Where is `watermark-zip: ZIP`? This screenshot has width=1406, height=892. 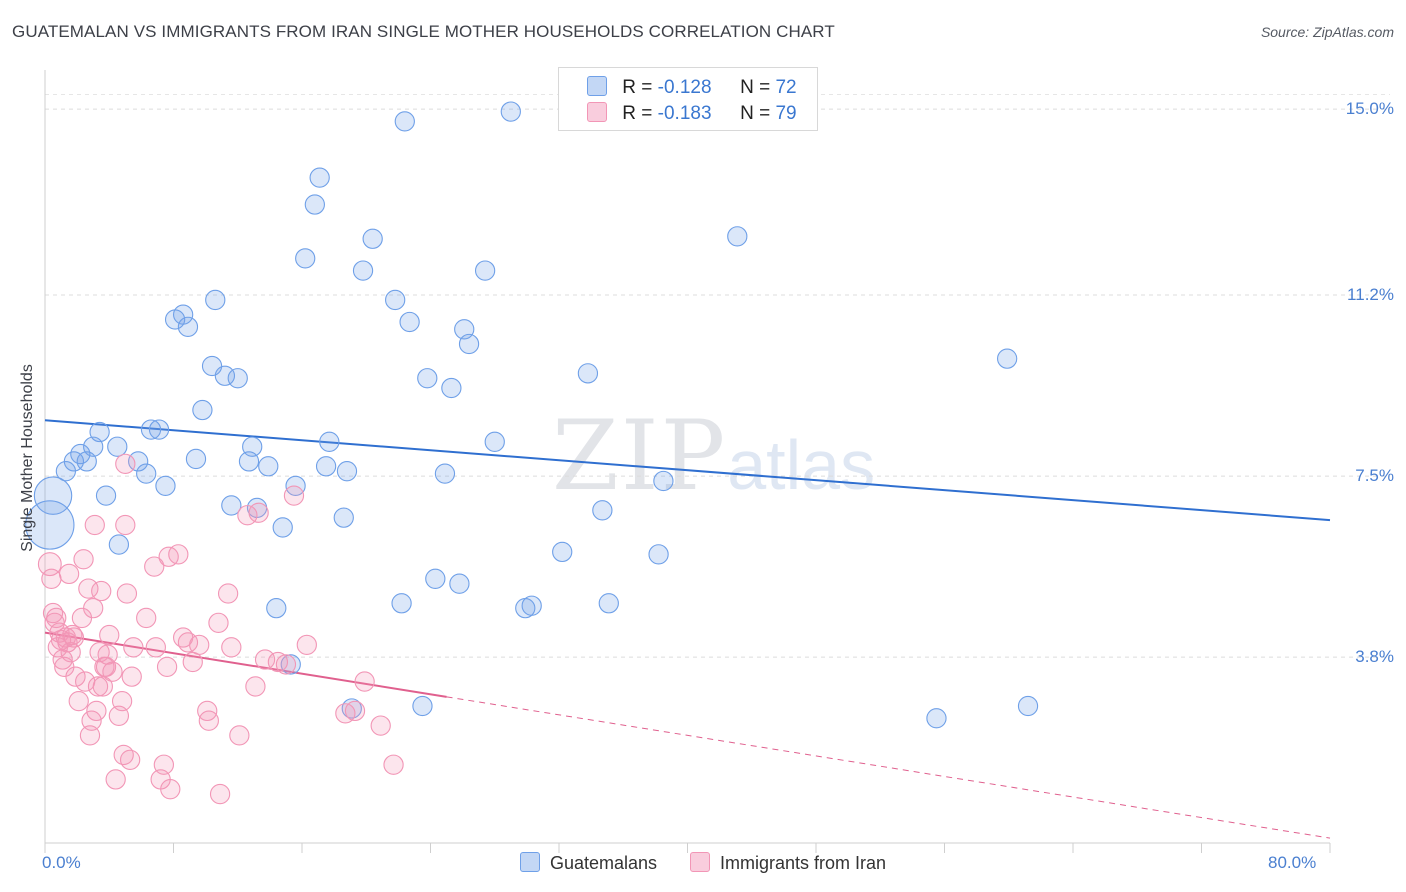 watermark-zip: ZIP is located at coordinates (640, 456).